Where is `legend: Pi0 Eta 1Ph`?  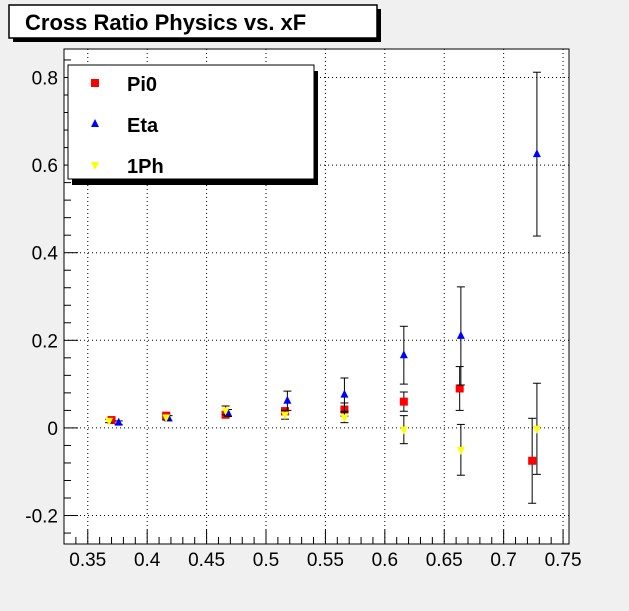 legend: Pi0 Eta 1Ph is located at coordinates (192, 124).